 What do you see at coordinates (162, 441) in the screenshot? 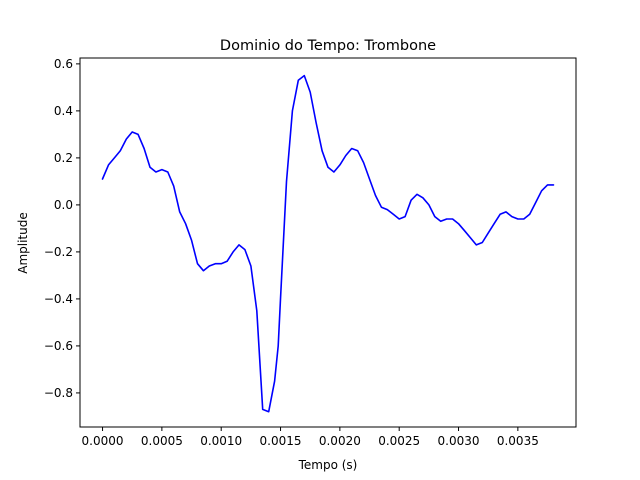
I see `x-tick-label: 0.0005` at bounding box center [162, 441].